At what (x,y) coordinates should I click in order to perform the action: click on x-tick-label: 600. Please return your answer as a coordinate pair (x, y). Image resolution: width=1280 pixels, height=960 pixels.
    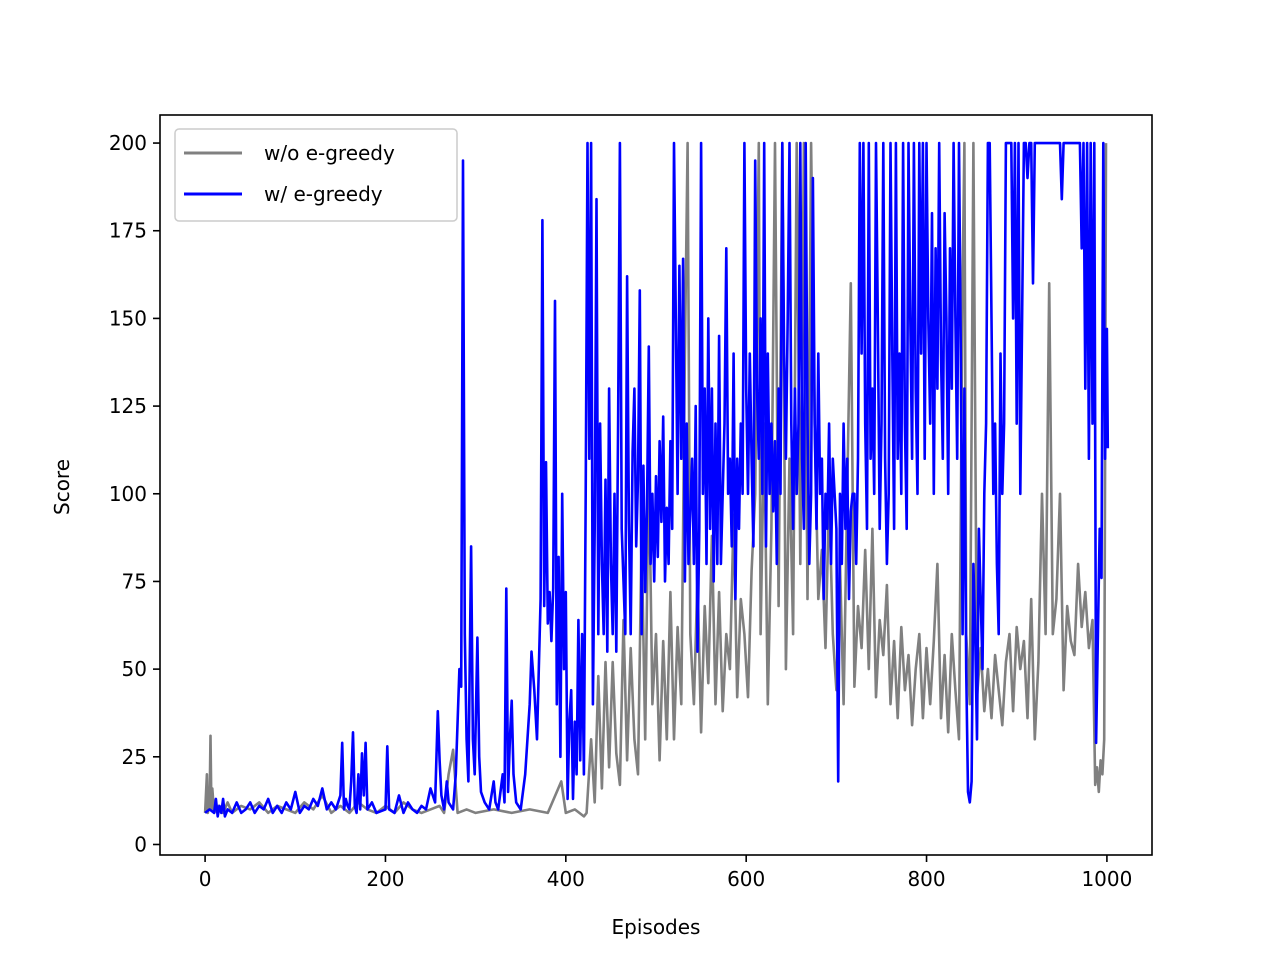
    Looking at the image, I should click on (746, 879).